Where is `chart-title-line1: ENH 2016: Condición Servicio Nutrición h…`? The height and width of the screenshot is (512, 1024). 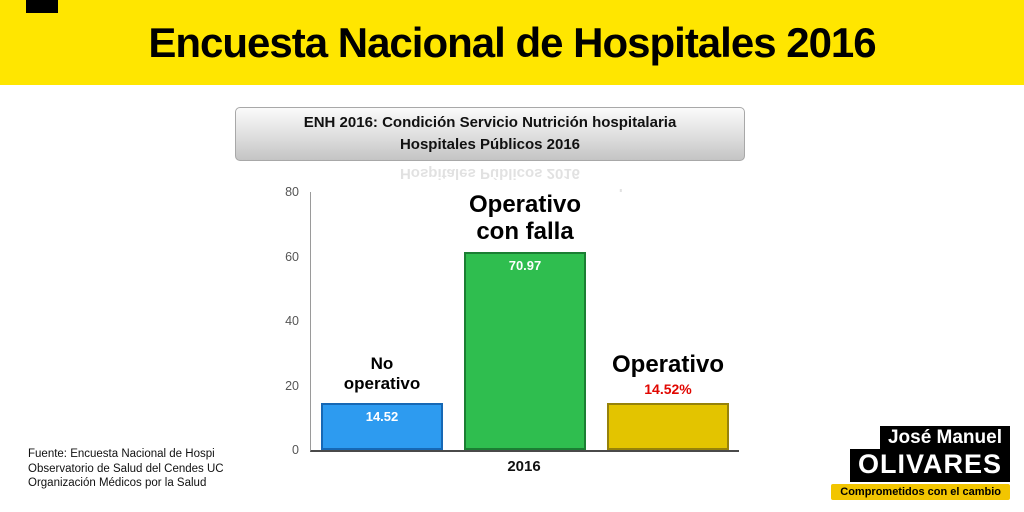 chart-title-line1: ENH 2016: Condición Servicio Nutrición h… is located at coordinates (490, 122).